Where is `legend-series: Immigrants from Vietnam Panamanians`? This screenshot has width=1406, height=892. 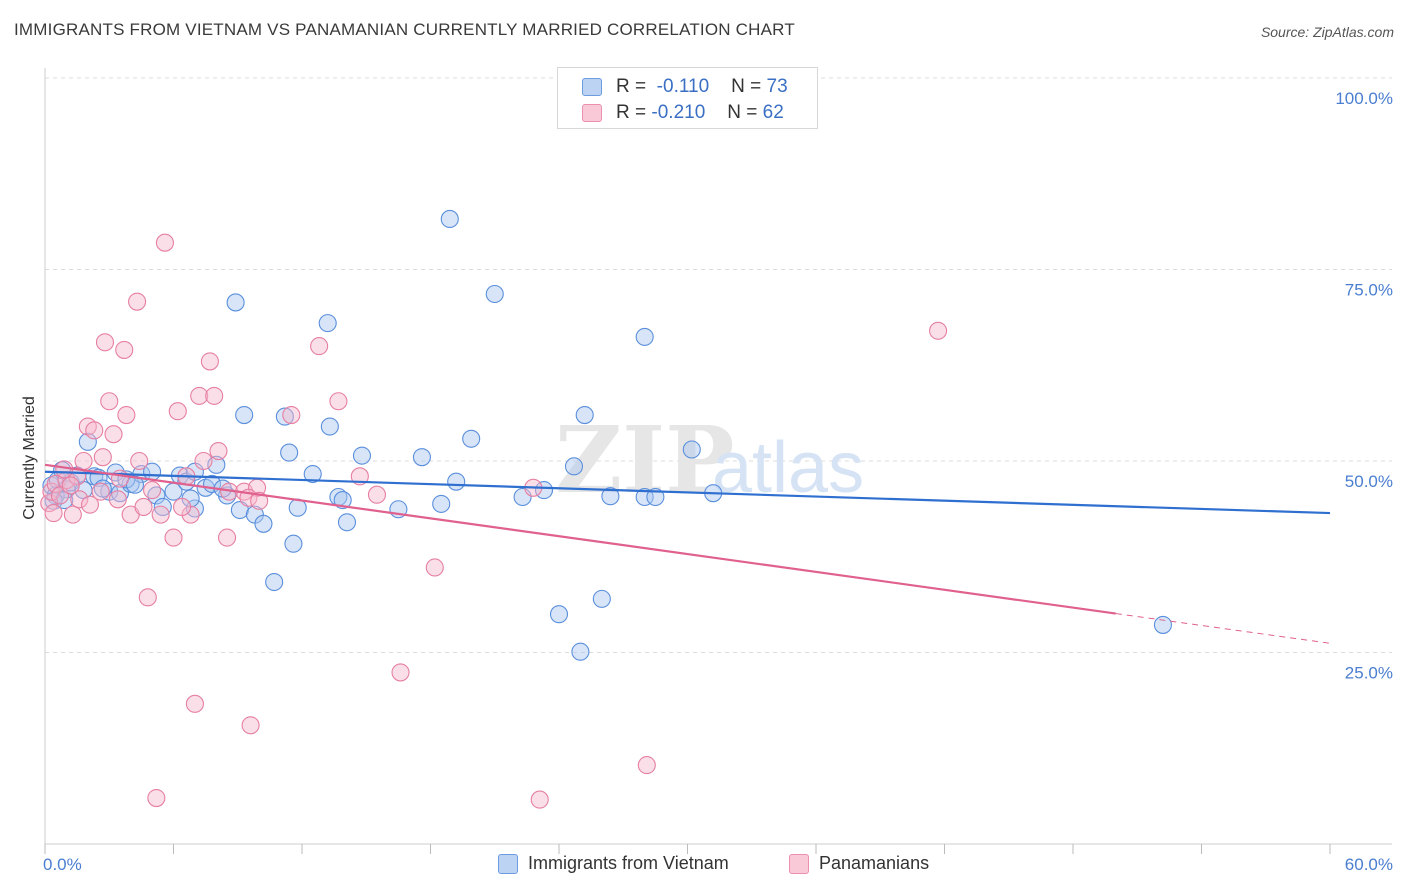
legend-series: Immigrants from Vietnam Panamanians is located at coordinates (703, 865).